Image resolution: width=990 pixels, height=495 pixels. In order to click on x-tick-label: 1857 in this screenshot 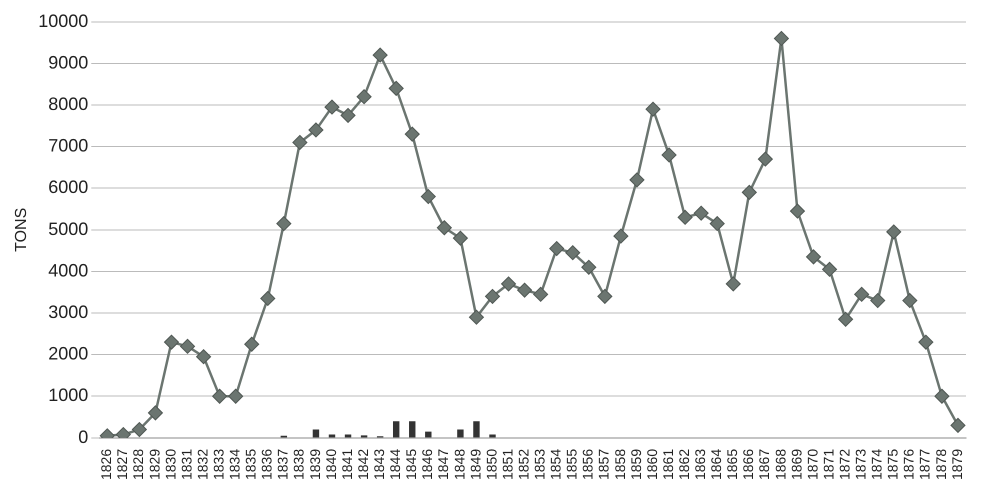, I will do `click(604, 464)`.